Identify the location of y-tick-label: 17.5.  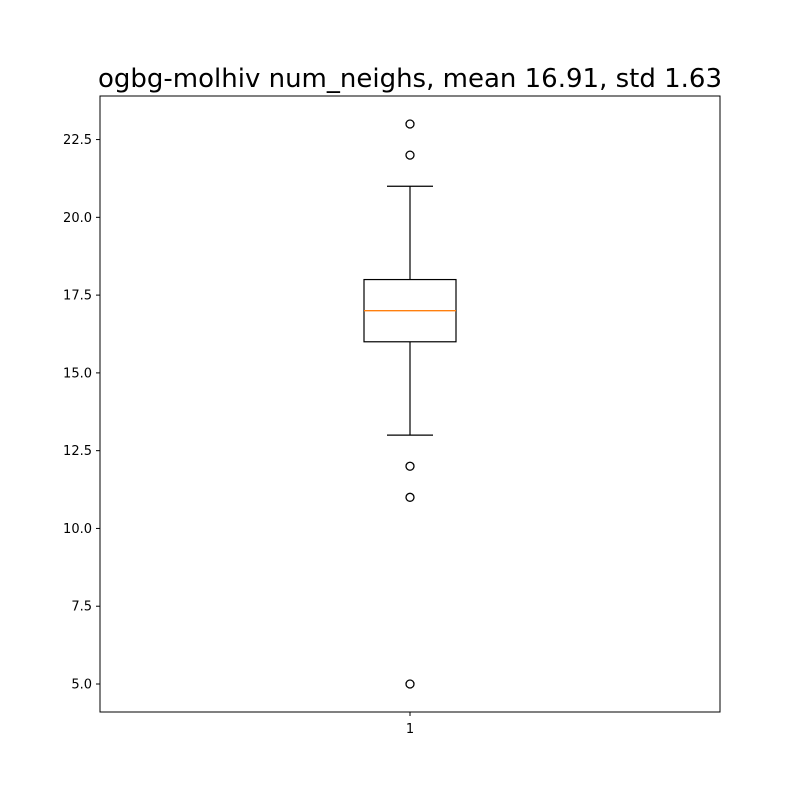
(77, 296).